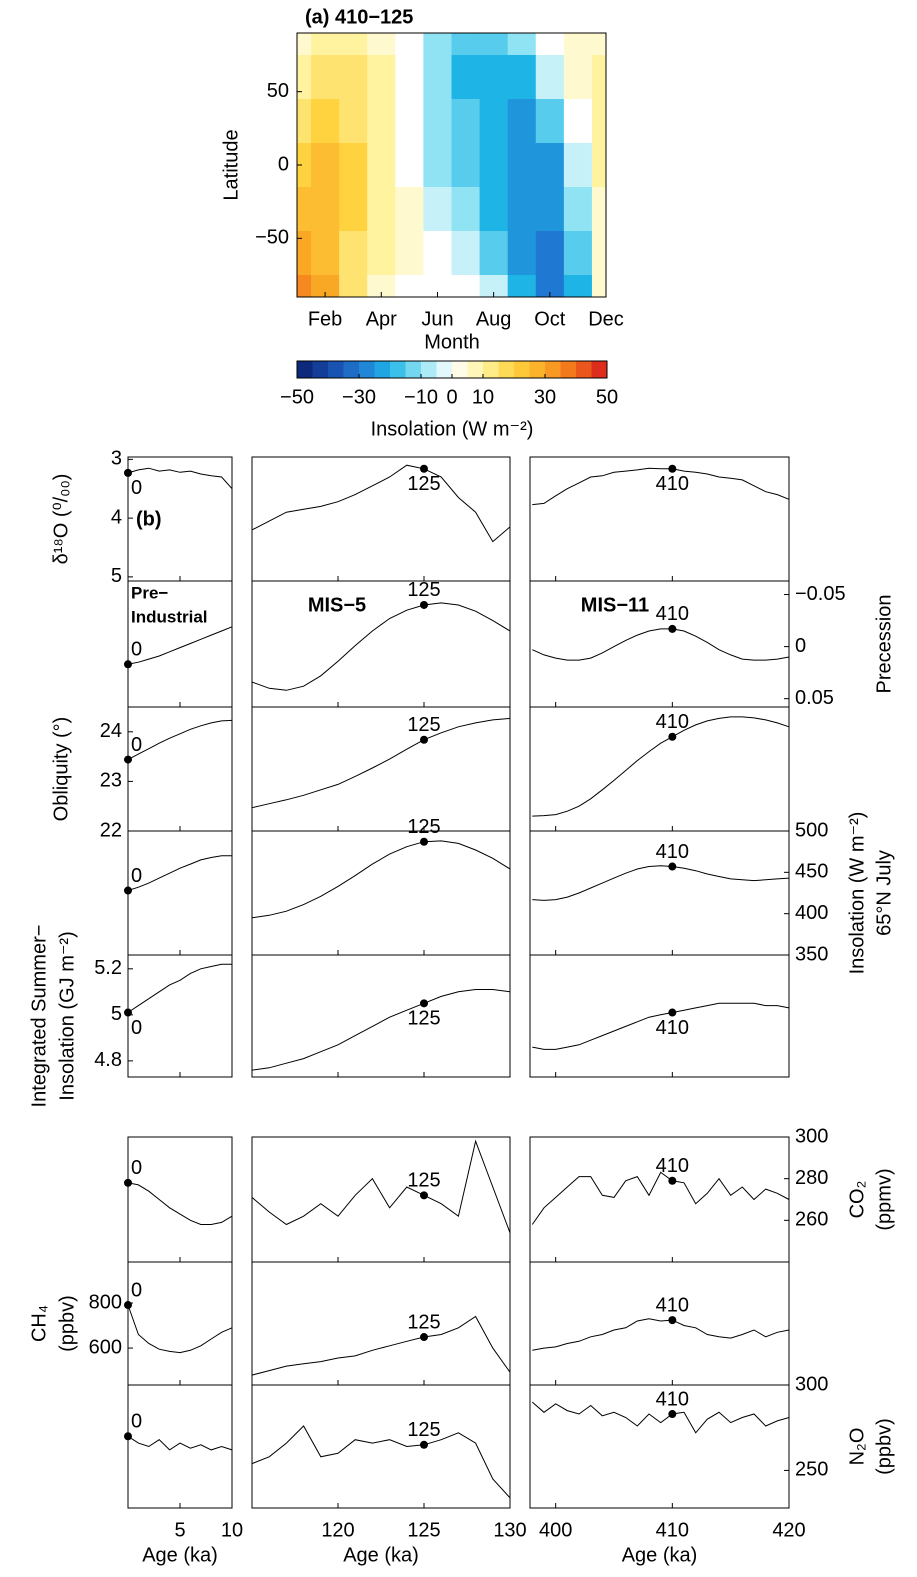 The image size is (917, 1577). I want to click on x-tick-label: 130, so click(509, 1530).